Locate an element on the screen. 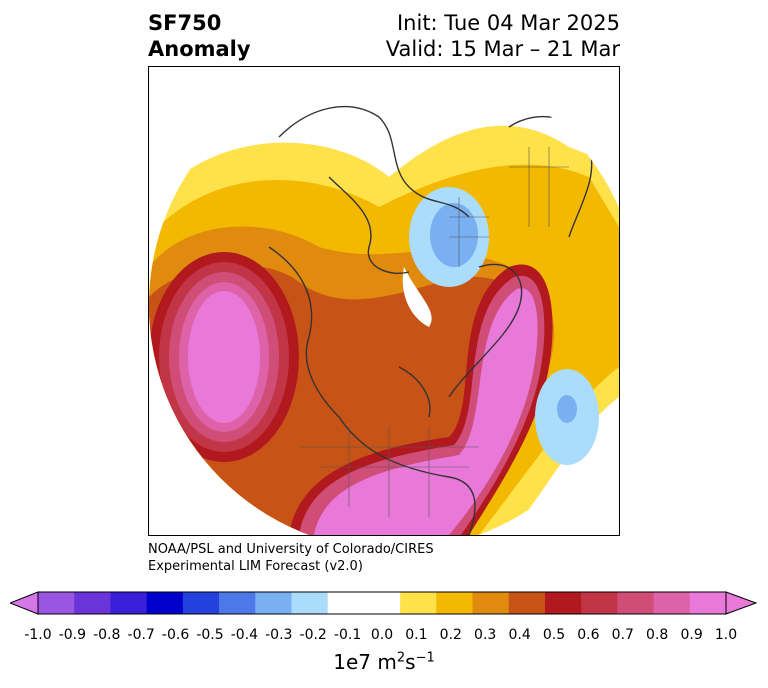  colorbar-tick-label: 0.1 is located at coordinates (416, 635).